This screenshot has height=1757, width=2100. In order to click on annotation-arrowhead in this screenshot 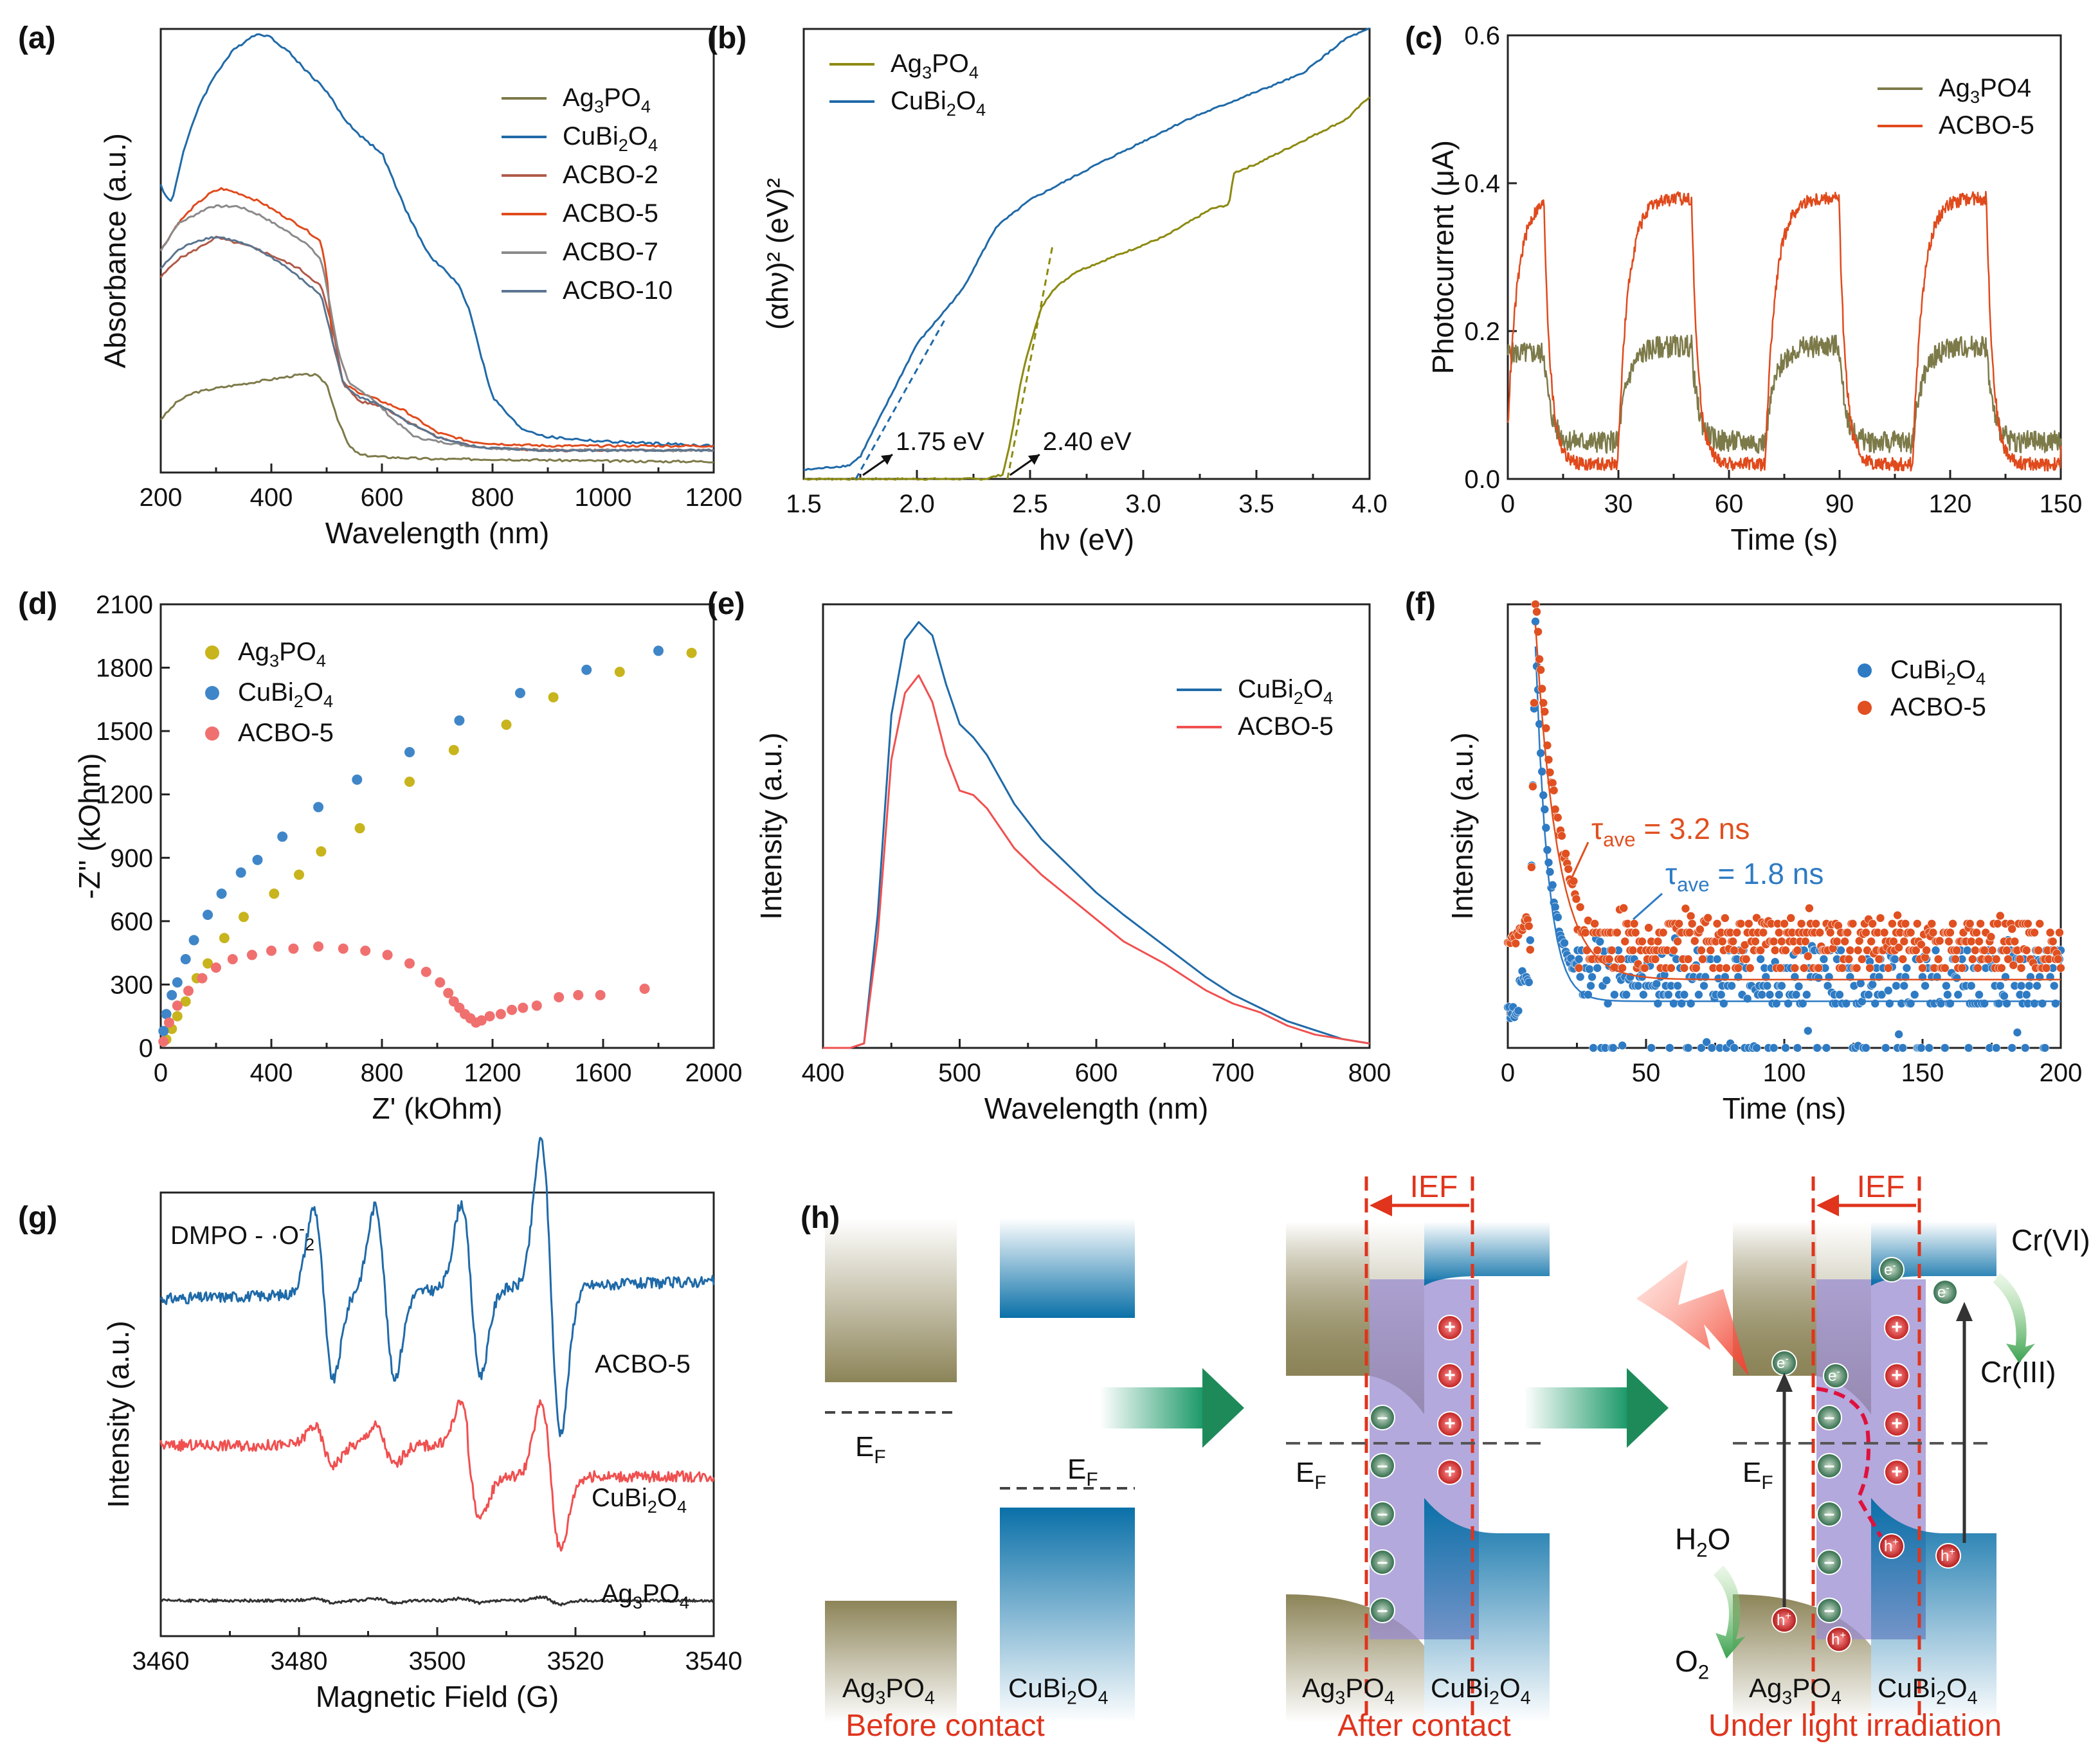, I will do `click(1033, 460)`.